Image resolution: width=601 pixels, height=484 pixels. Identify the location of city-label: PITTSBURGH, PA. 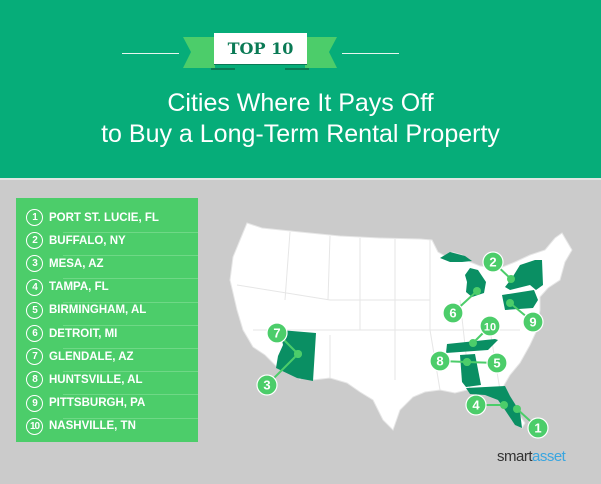
(97, 403).